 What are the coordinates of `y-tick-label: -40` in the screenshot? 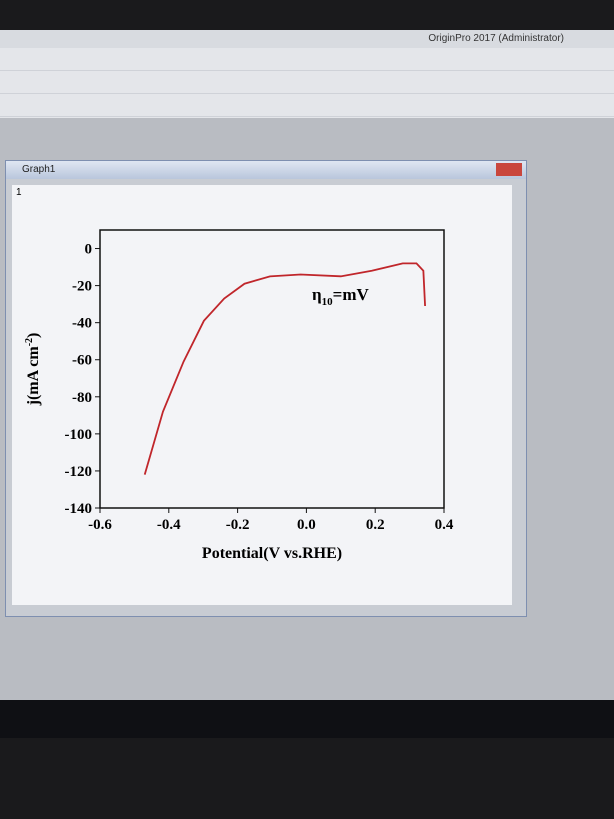 It's located at (82, 324).